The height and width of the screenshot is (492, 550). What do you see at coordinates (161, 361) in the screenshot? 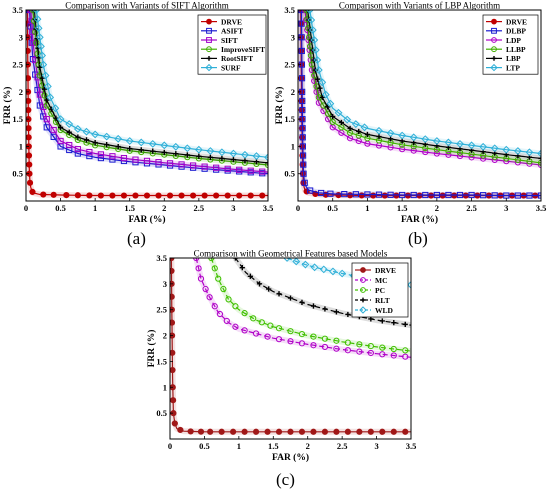
I see `y-tick-label: 1.5` at bounding box center [161, 361].